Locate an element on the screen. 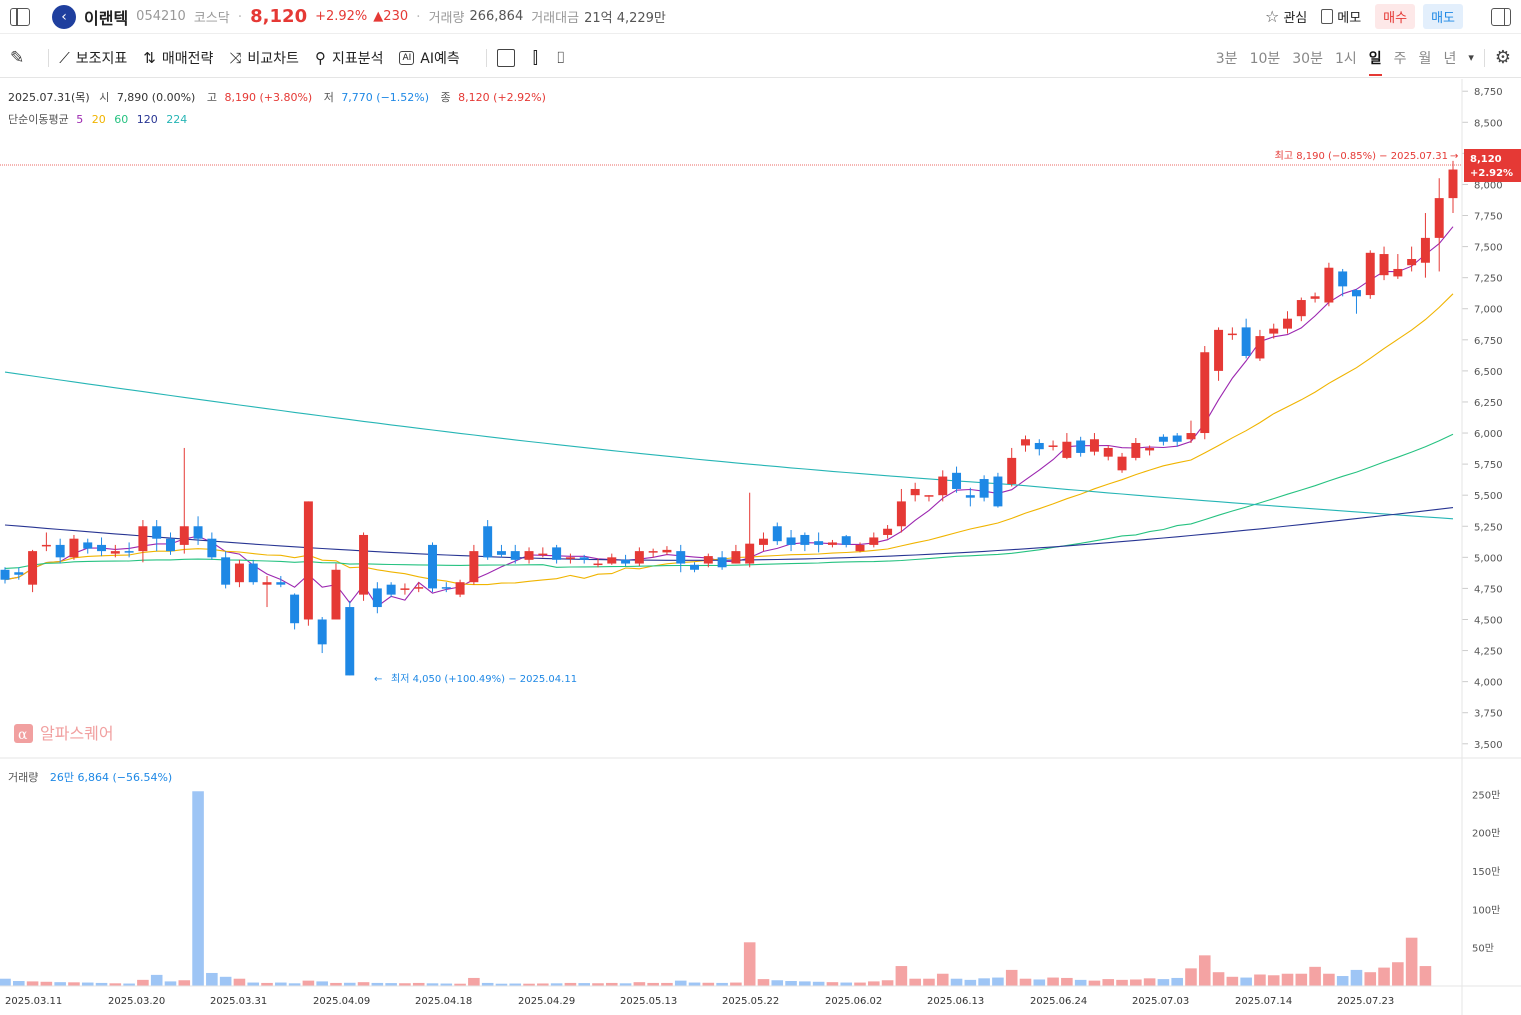  chevron-down-icon: ▾ is located at coordinates (1471, 57).